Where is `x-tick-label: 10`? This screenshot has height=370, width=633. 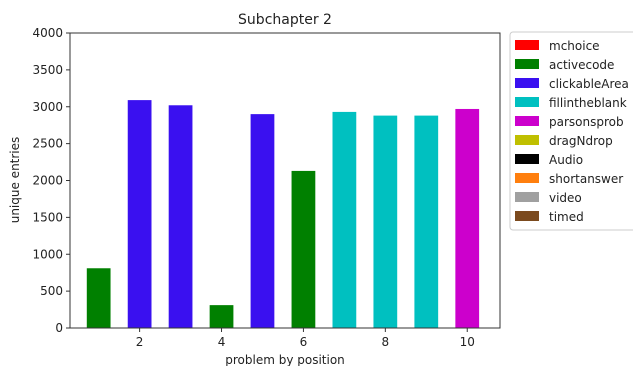 x-tick-label: 10 is located at coordinates (467, 342).